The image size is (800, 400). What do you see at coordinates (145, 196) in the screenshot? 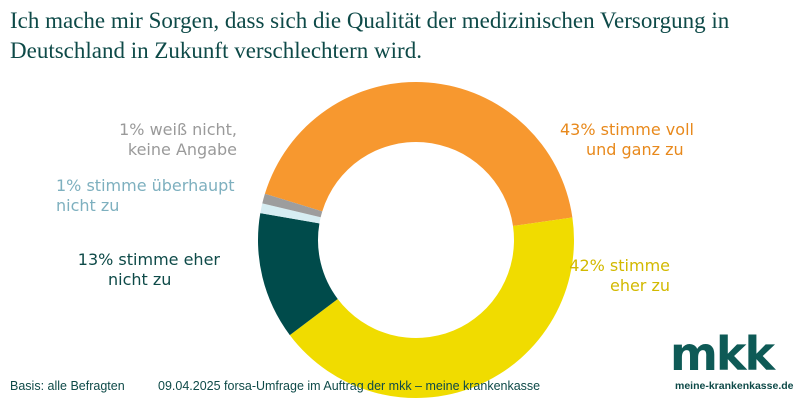
I see `label-ueberhaupt-nicht: 1% stimme überhaupt nicht zu` at bounding box center [145, 196].